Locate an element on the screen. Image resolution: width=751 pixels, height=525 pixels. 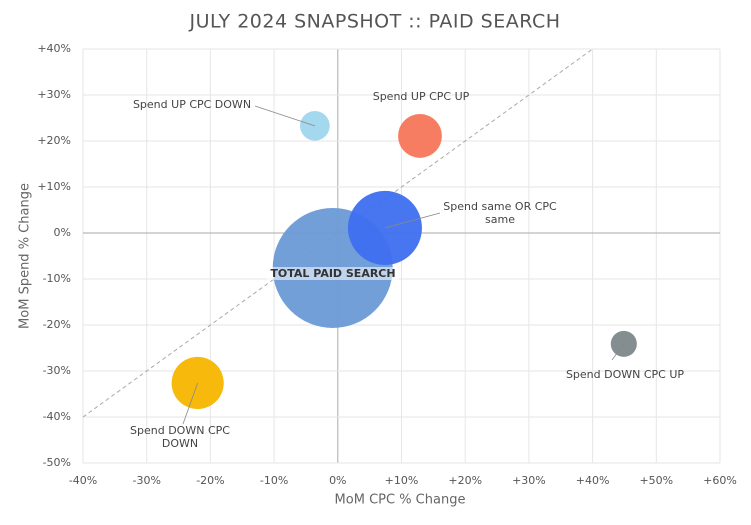
label-wrap: Spend DOWN CPC DOWN is located at coordinates (180, 437).